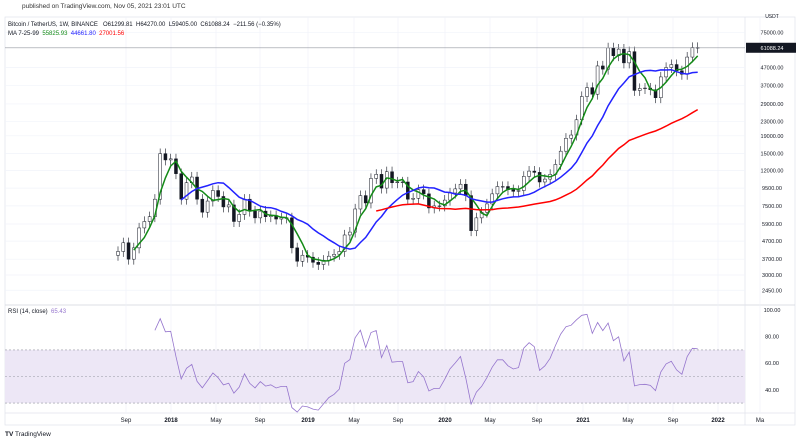 Image resolution: width=800 pixels, height=444 pixels. What do you see at coordinates (24, 34) in the screenshot?
I see `ma-label: MA 7-25-99` at bounding box center [24, 34].